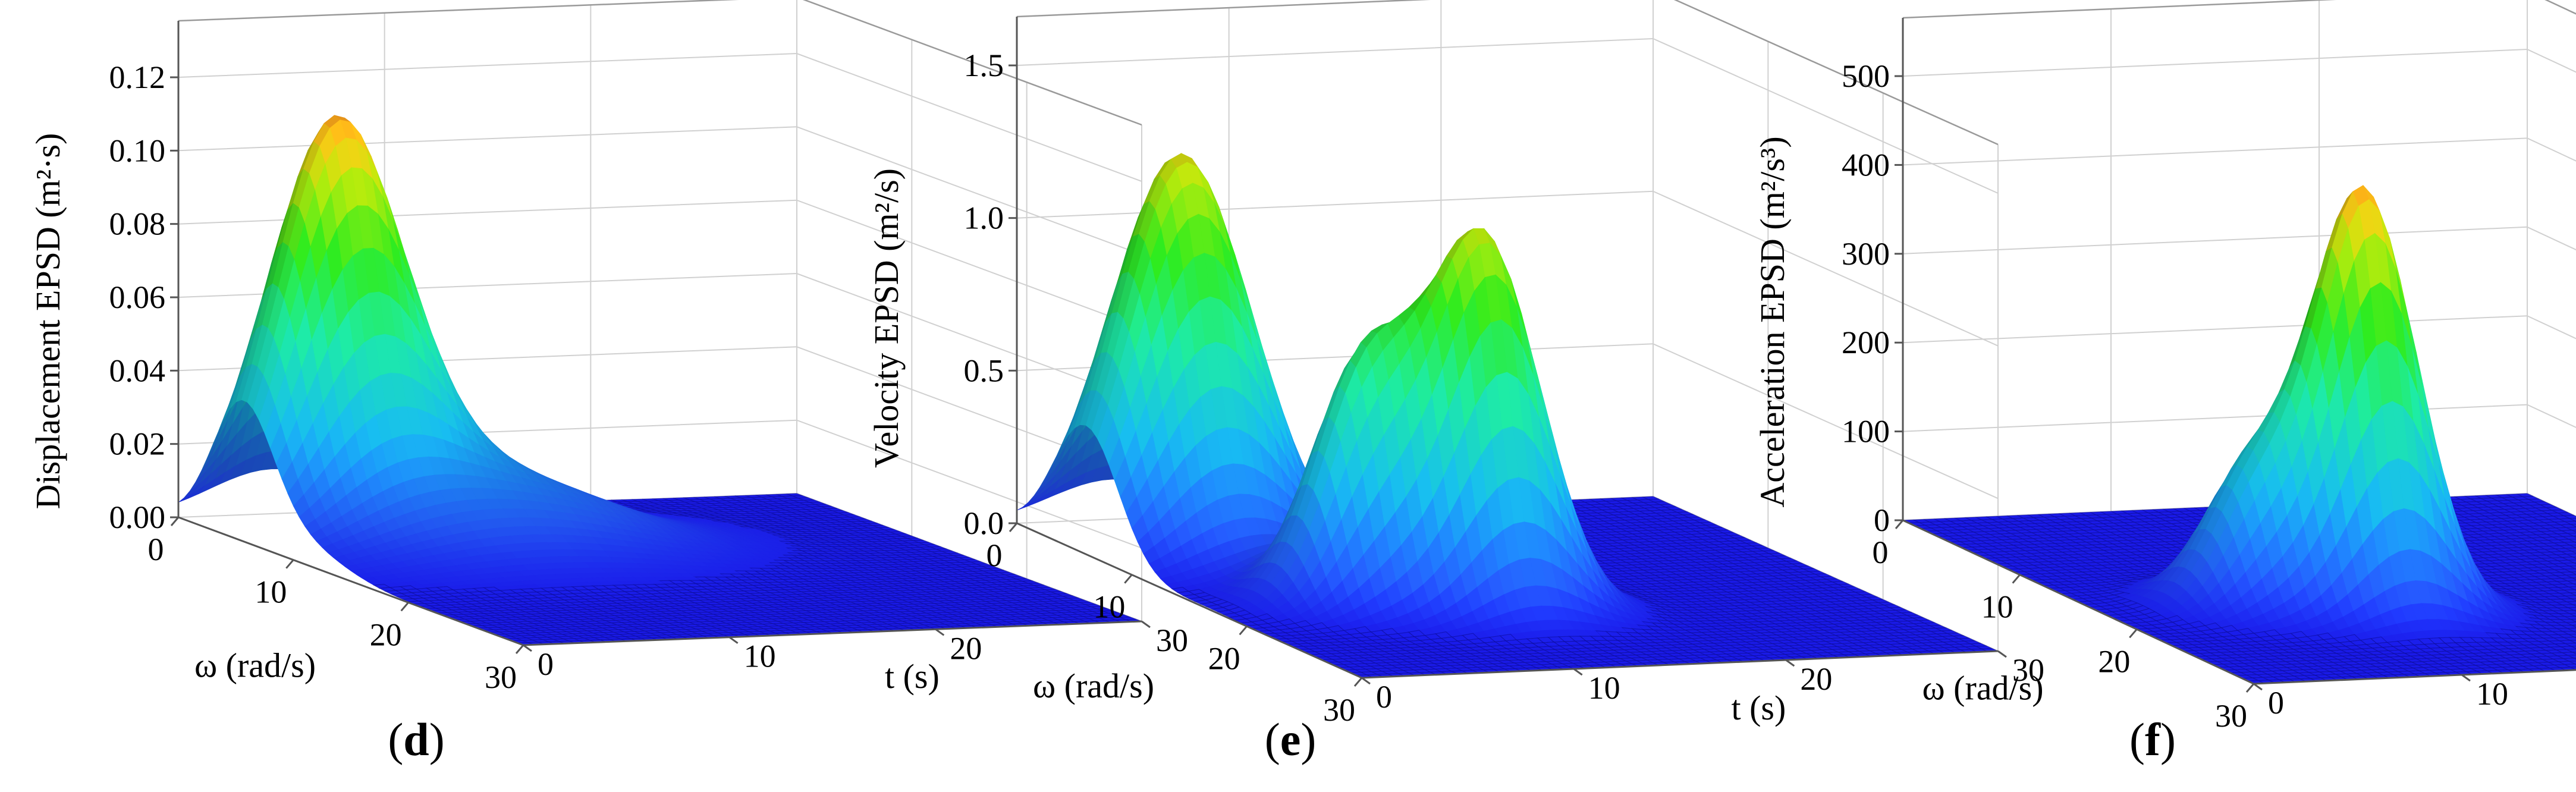 The image size is (2576, 792). What do you see at coordinates (137, 444) in the screenshot?
I see `z-tick-label: 0.02` at bounding box center [137, 444].